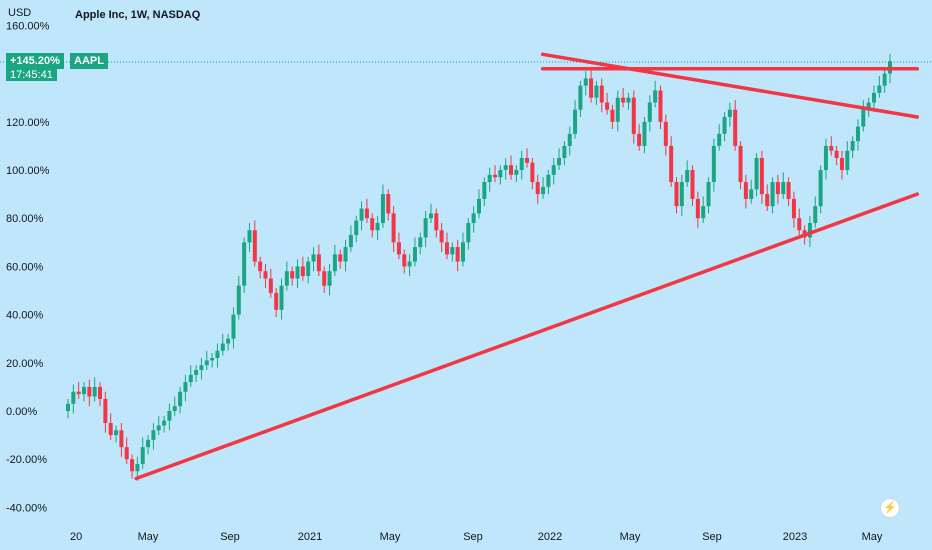  Describe the element at coordinates (138, 15) in the screenshot. I see `symbol-title: Apple Inc, 1W, NASDAQ` at that location.